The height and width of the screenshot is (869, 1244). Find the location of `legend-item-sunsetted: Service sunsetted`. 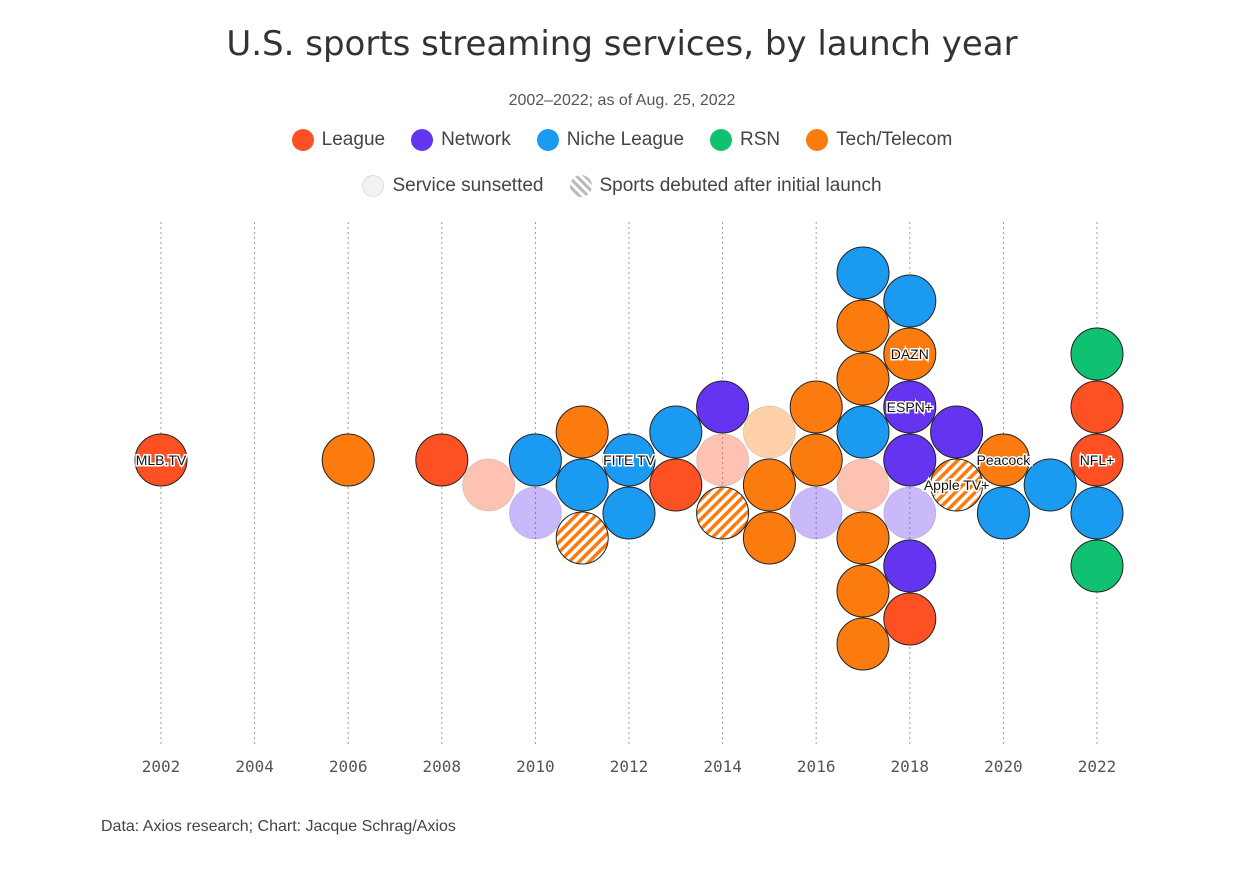

legend-item-sunsetted: Service sunsetted is located at coordinates (453, 186).